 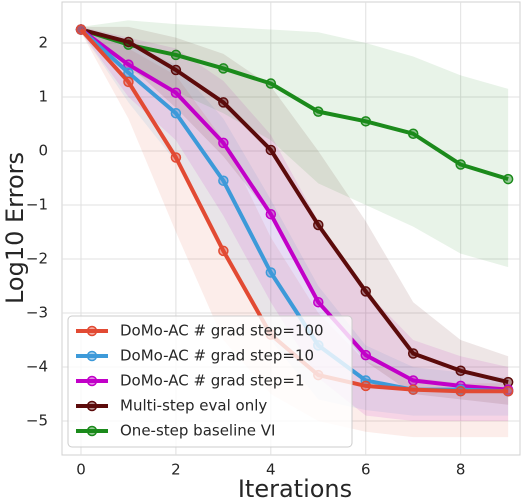 What do you see at coordinates (366, 470) in the screenshot?
I see `x-tick-label: 6` at bounding box center [366, 470].